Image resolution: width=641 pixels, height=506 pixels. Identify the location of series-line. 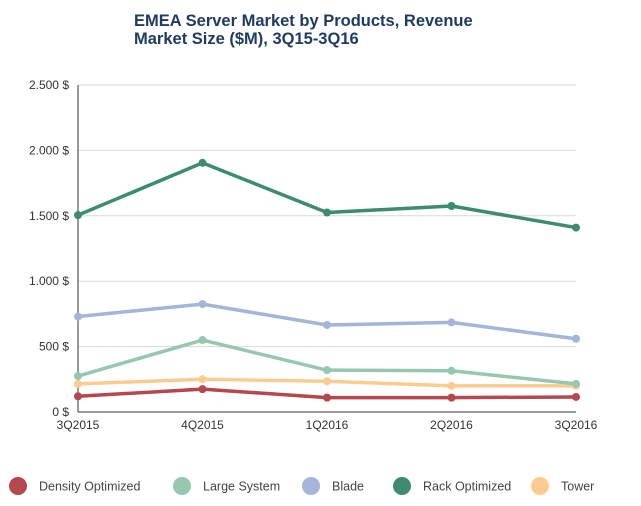
(327, 195).